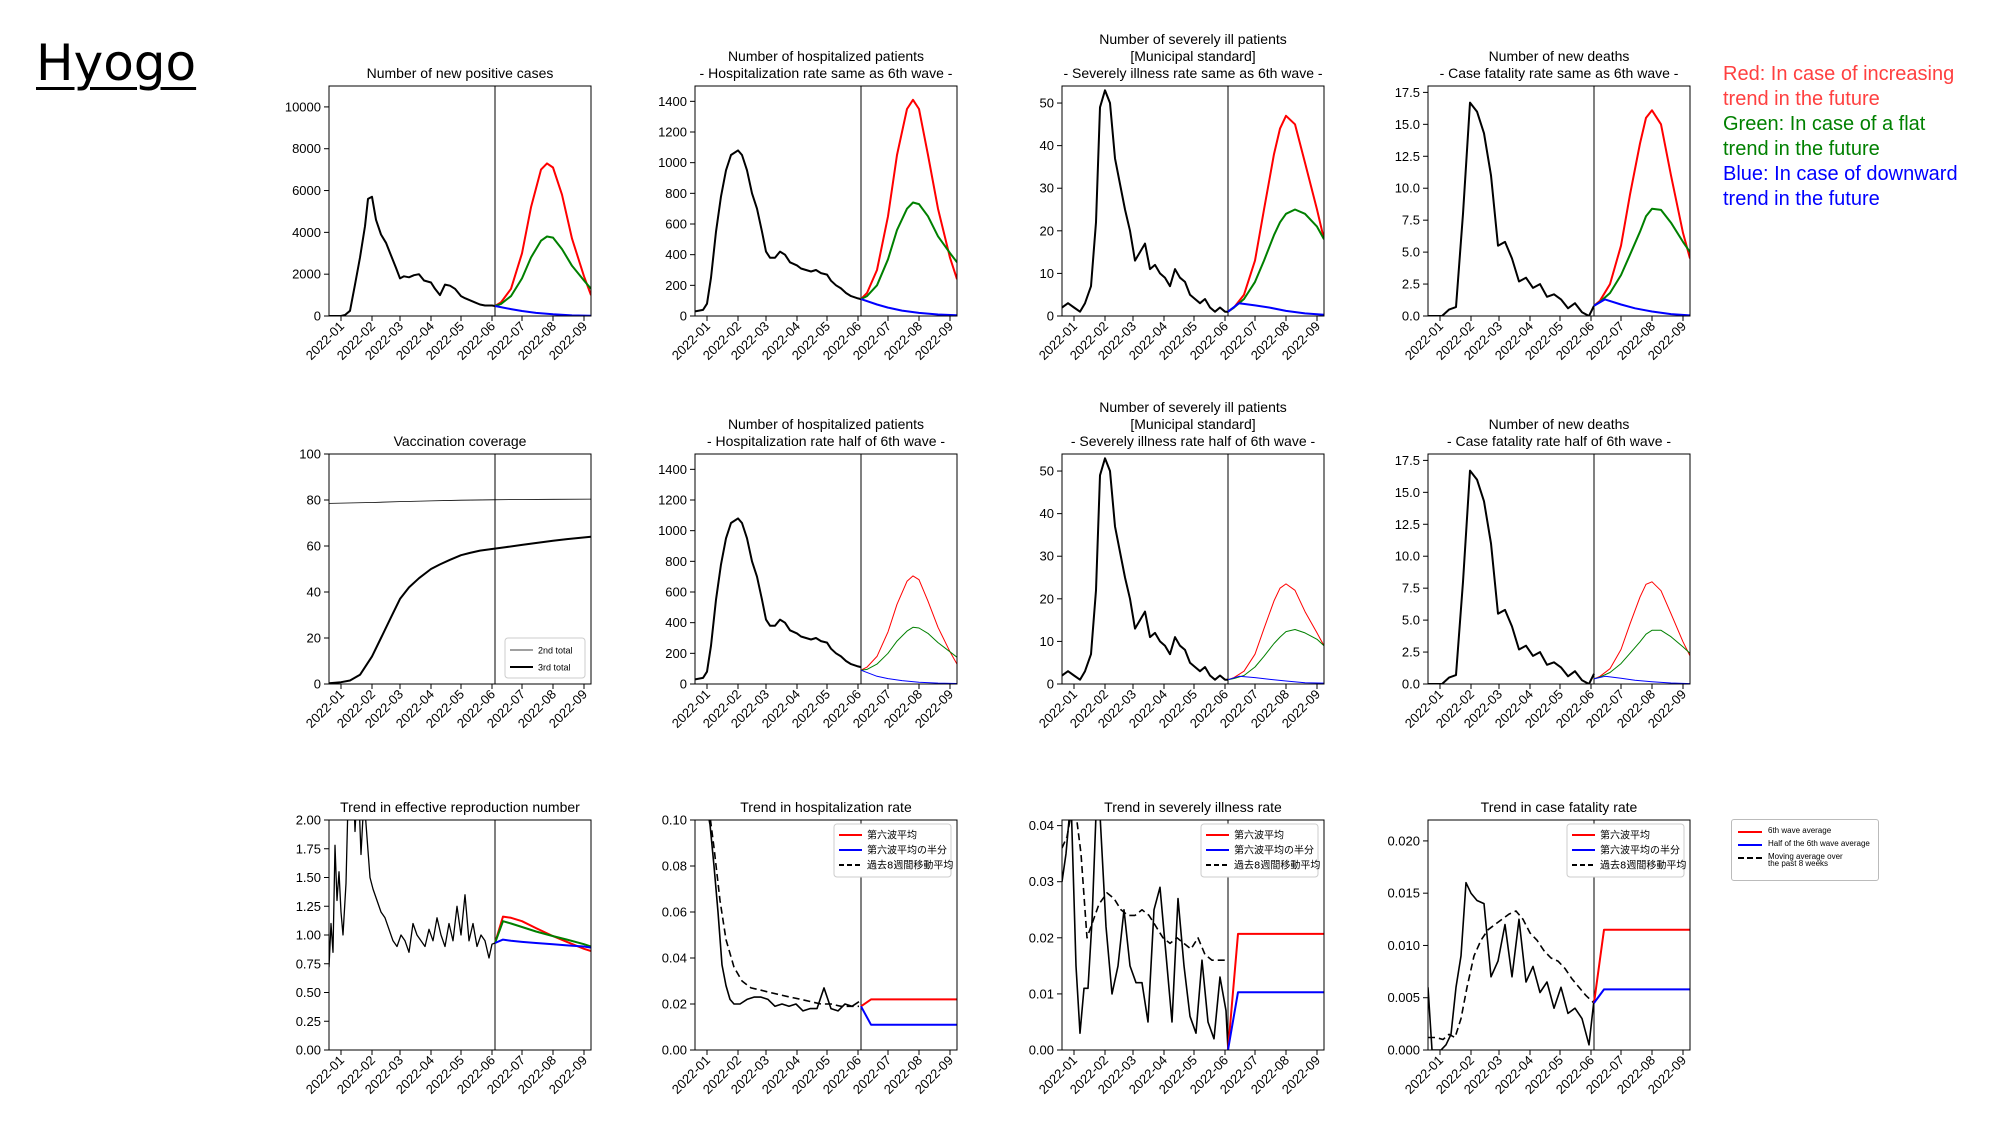  Describe the element at coordinates (826, 807) in the screenshot. I see `chart-title: Trend in hospitalization rate` at that location.